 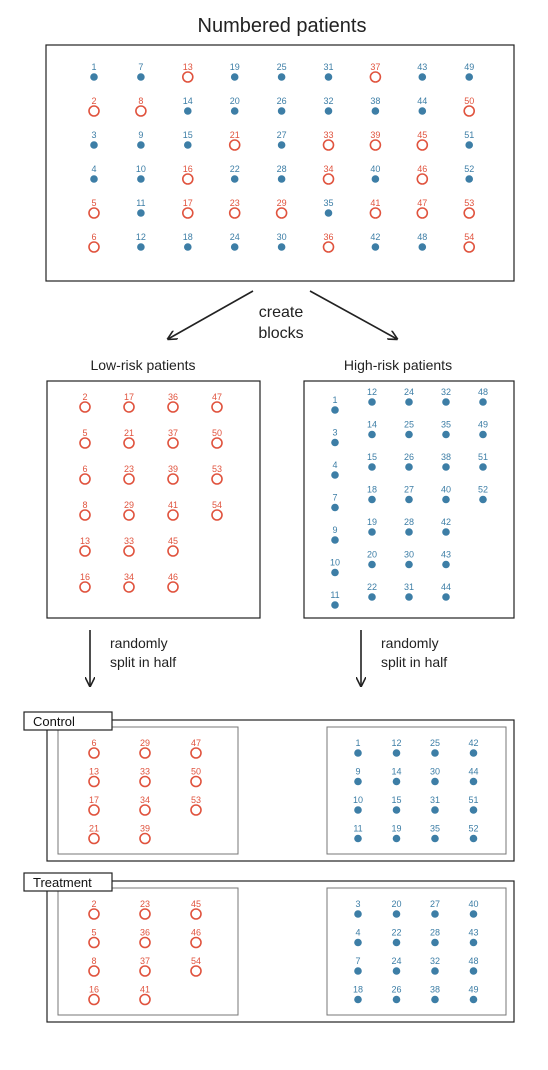 What do you see at coordinates (422, 135) in the screenshot?
I see `patient-number-label: 45` at bounding box center [422, 135].